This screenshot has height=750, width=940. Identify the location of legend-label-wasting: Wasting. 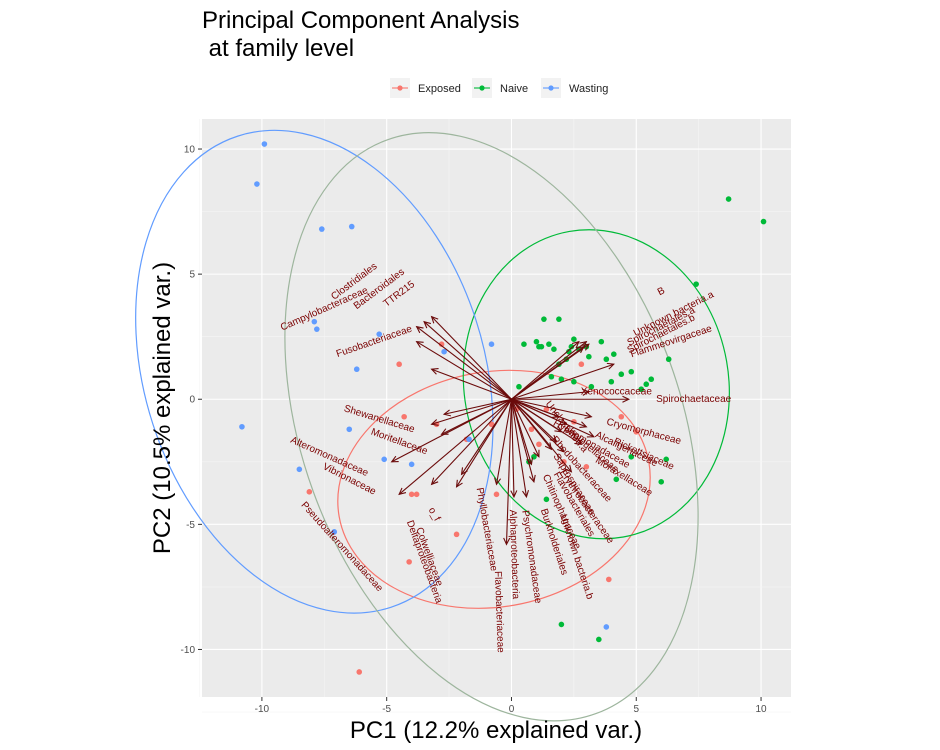
(588, 89).